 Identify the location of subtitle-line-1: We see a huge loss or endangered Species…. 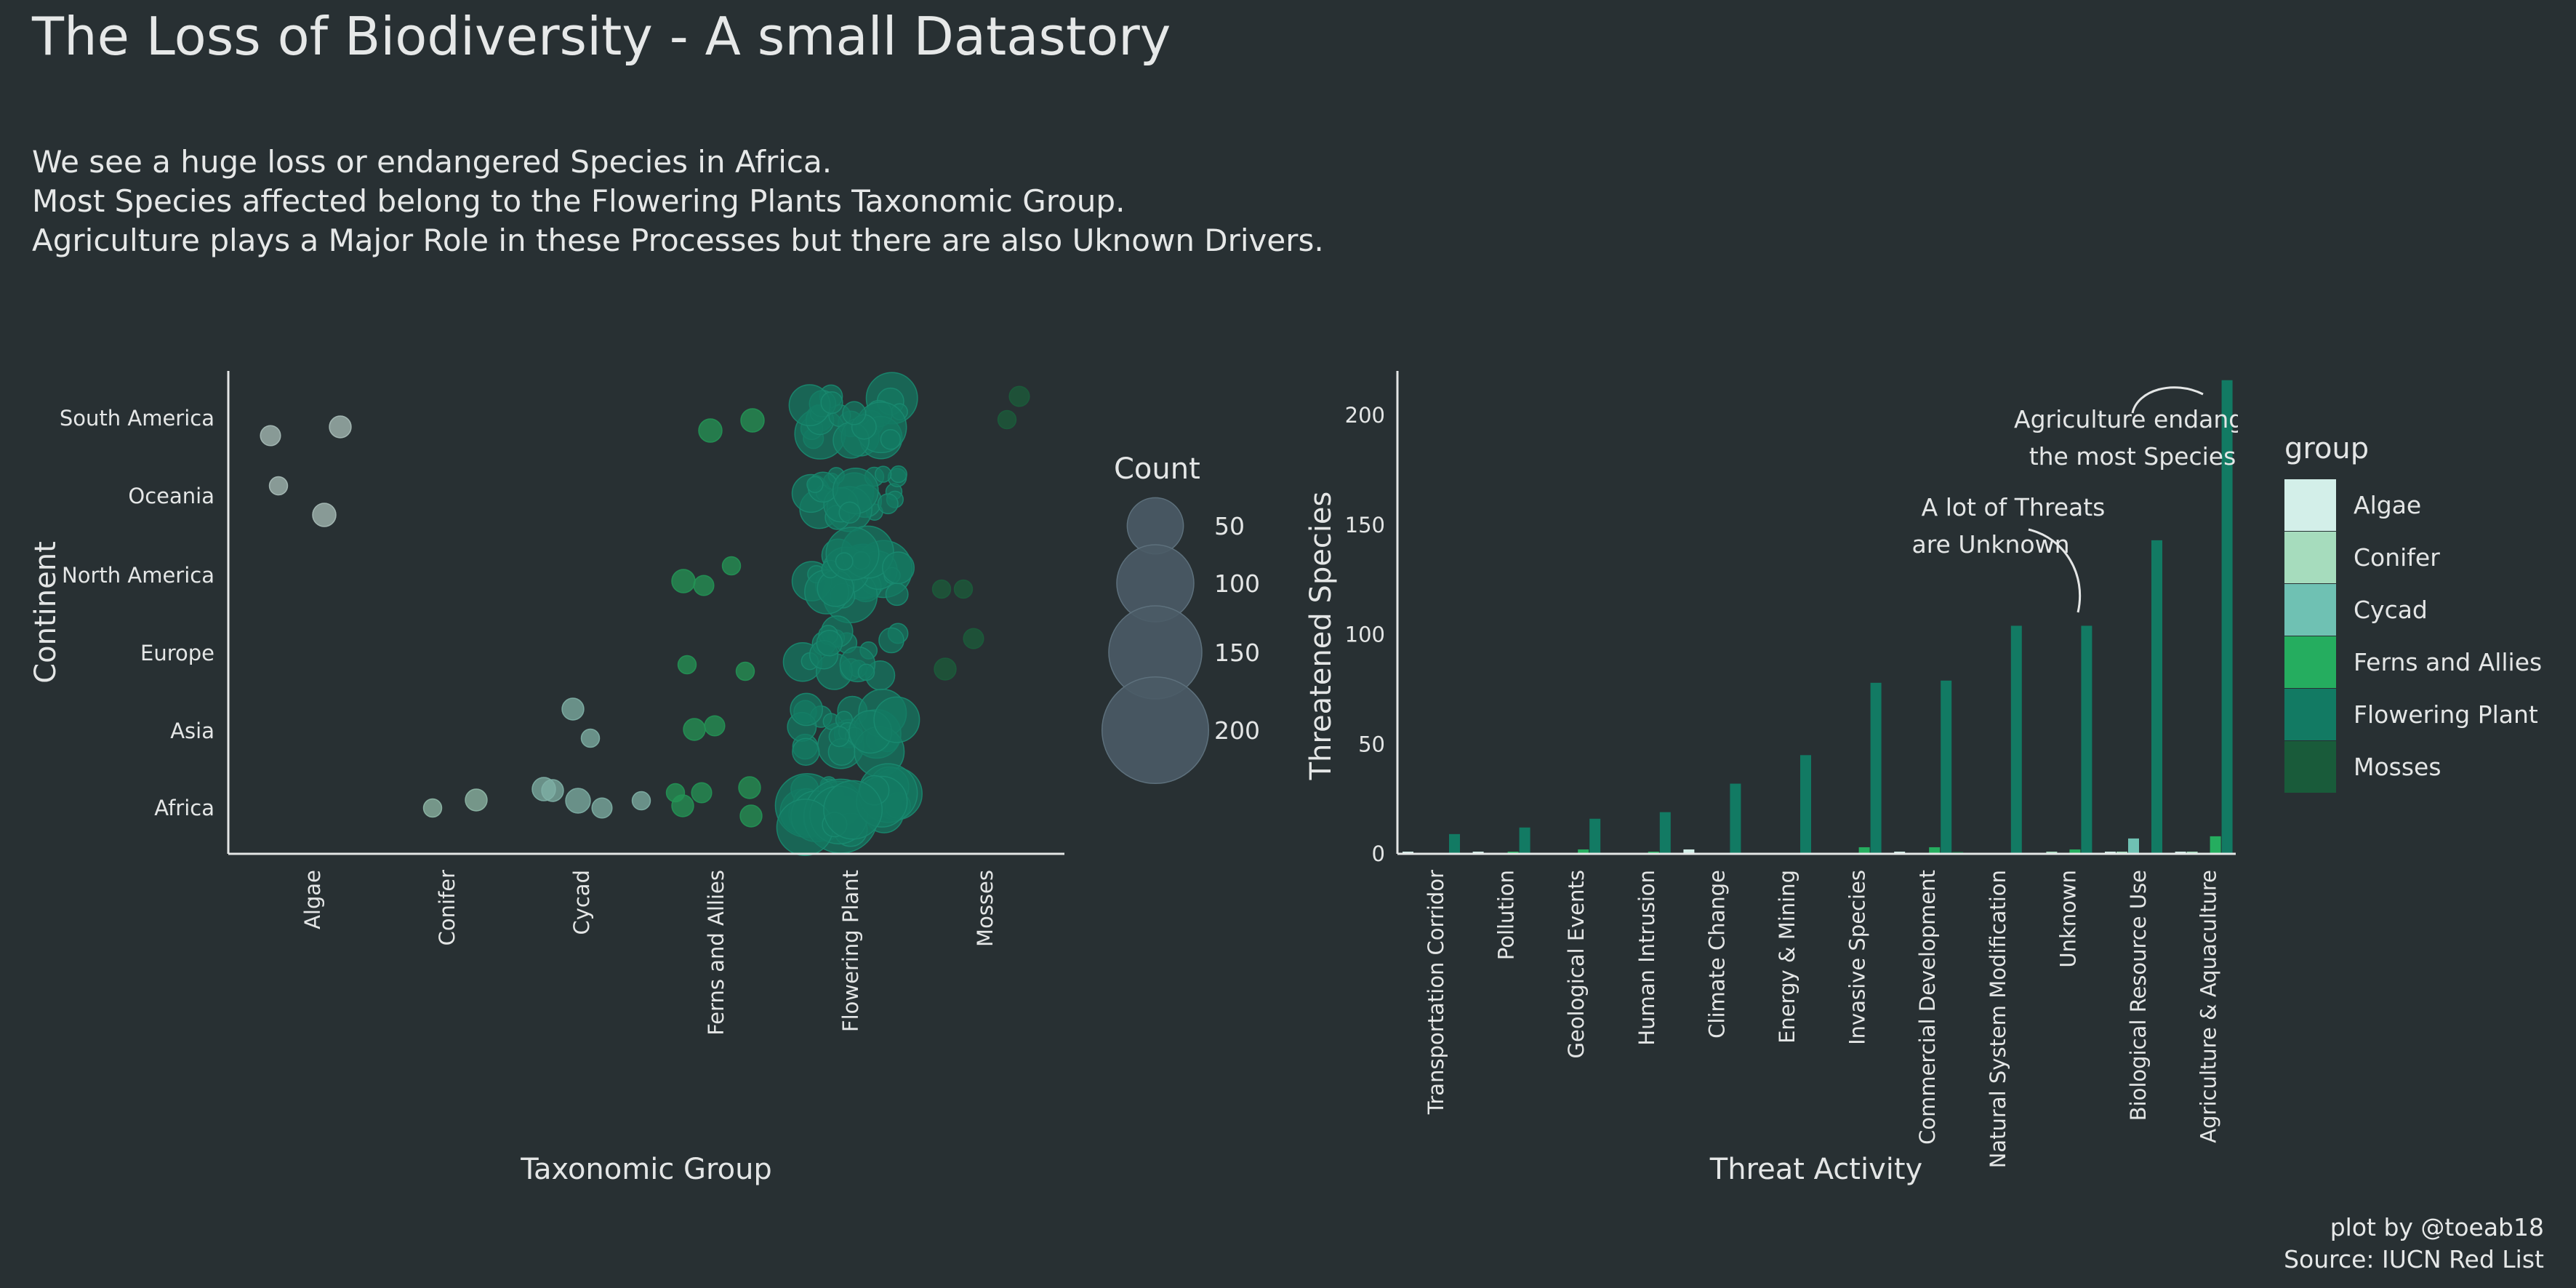
(432, 162).